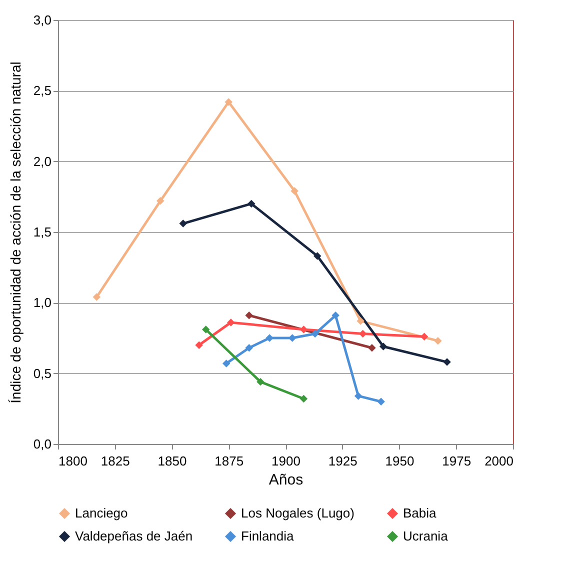 This screenshot has height=574, width=587. Describe the element at coordinates (457, 461) in the screenshot. I see `x-tick-label: 1975` at that location.